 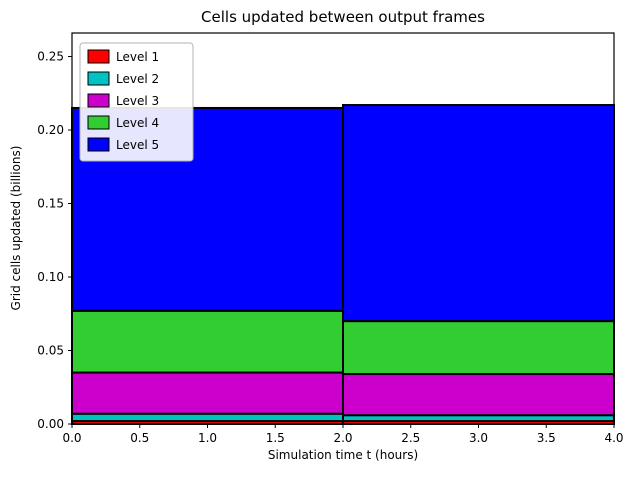 I want to click on y-tick-label: 0.15, so click(x=50, y=204).